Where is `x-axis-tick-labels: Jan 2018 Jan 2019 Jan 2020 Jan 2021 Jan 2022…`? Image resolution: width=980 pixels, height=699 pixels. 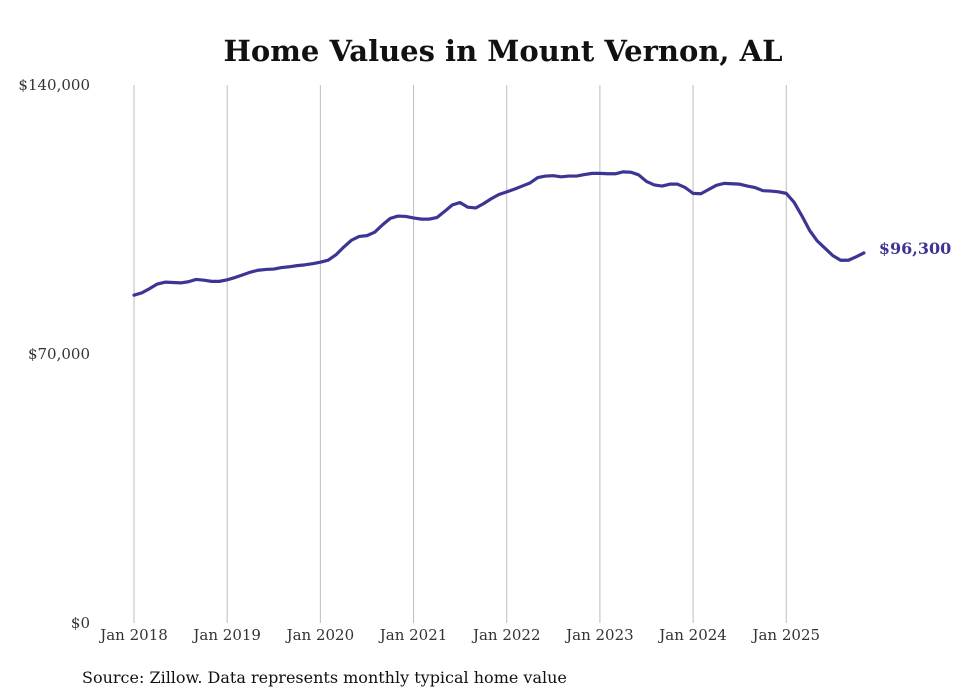
x-axis-tick-labels: Jan 2018 Jan 2019 Jan 2020 Jan 2021 Jan 2022… is located at coordinates (459, 635).